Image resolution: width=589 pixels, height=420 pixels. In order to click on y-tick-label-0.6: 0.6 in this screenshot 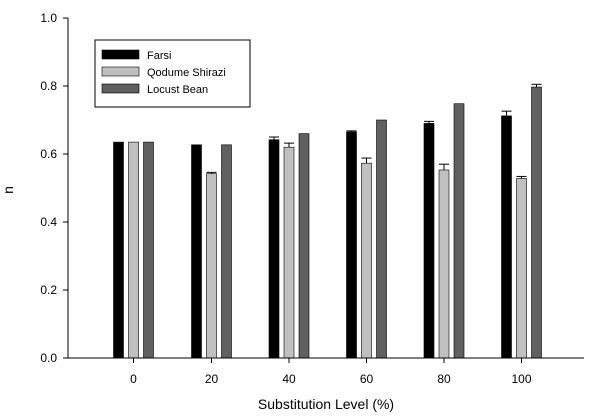, I will do `click(48, 154)`.